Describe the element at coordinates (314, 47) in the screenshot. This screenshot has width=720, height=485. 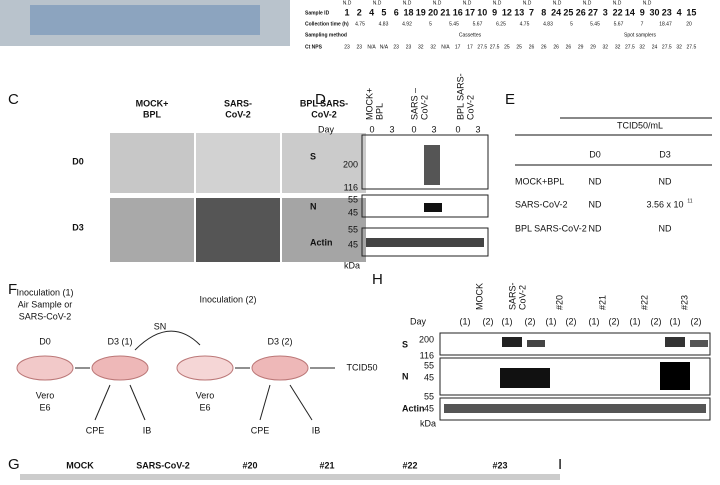
I see `row-label: Ct NPS` at that location.